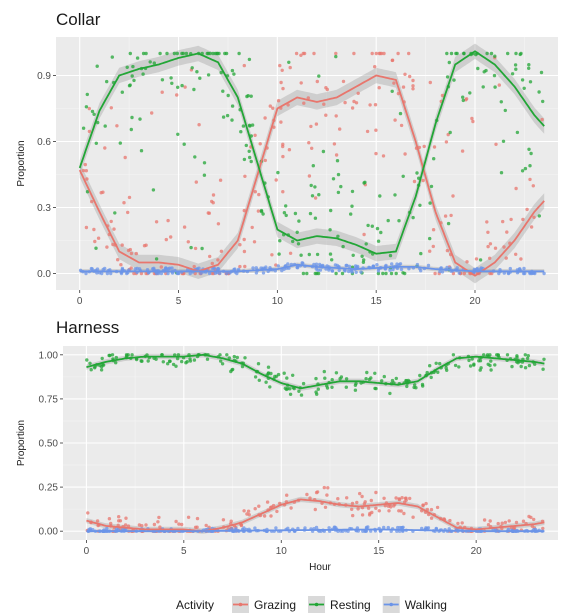 The height and width of the screenshot is (614, 566). I want to click on collar-title: Collar, so click(78, 19).